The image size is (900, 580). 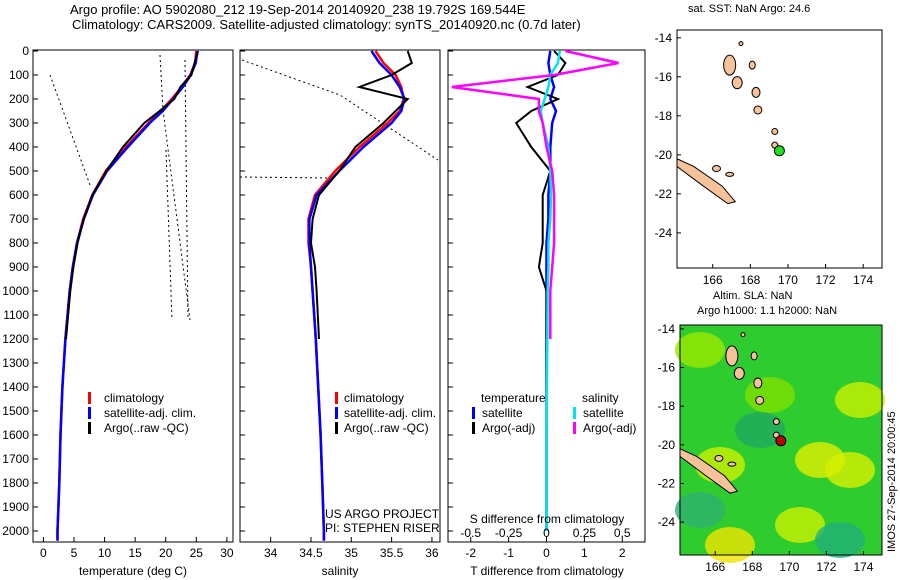 What do you see at coordinates (135, 553) in the screenshot?
I see `x-tick-label: 15` at bounding box center [135, 553].